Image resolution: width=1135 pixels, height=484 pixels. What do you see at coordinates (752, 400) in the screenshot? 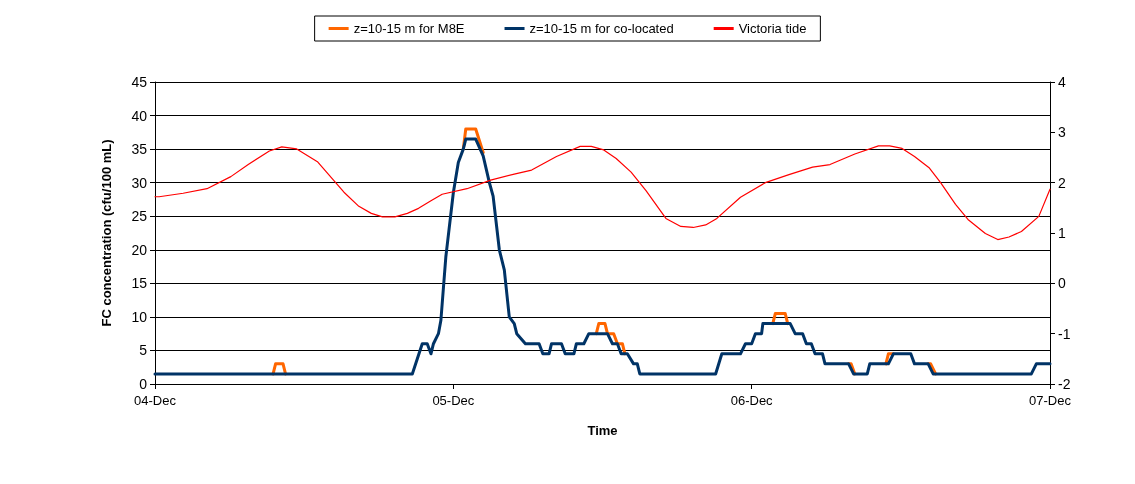
I see `x-tick-label: 06-Dec` at bounding box center [752, 400].